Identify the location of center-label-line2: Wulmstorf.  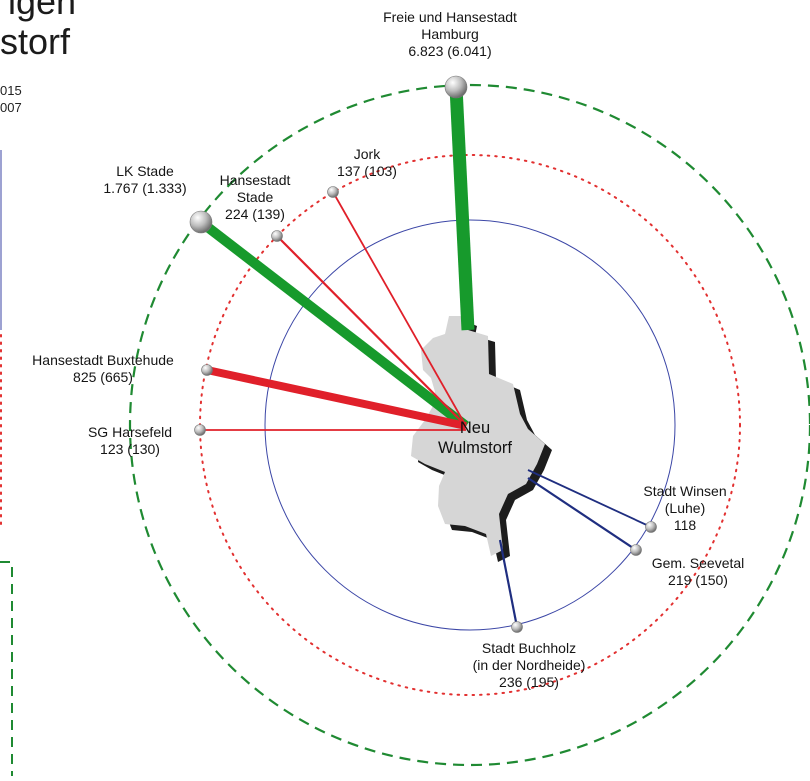
(475, 448).